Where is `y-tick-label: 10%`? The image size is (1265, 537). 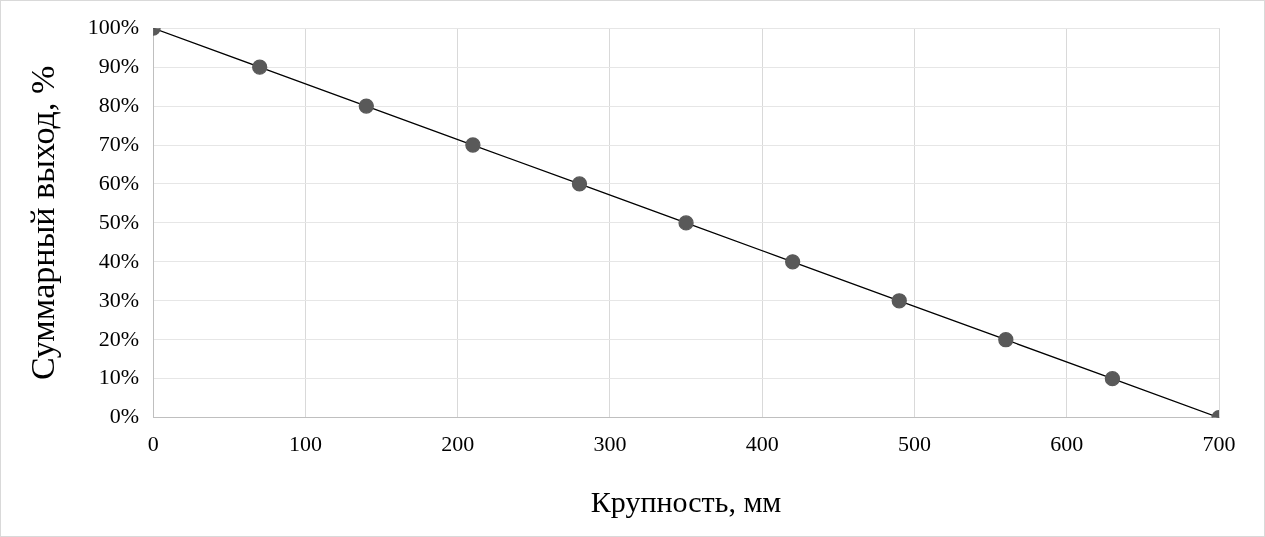
y-tick-label: 10% is located at coordinates (119, 377).